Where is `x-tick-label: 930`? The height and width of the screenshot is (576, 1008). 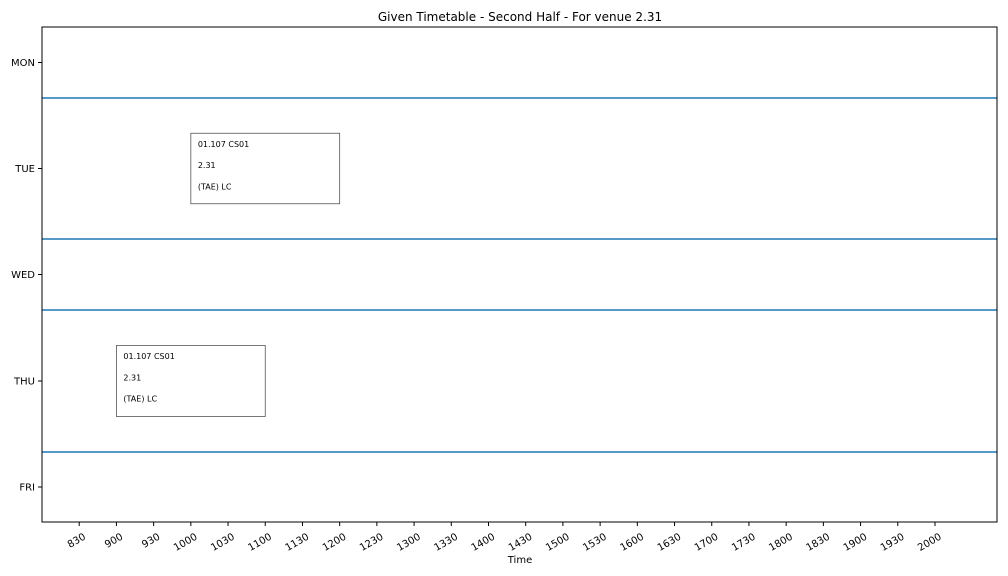
x-tick-label: 930 is located at coordinates (151, 541).